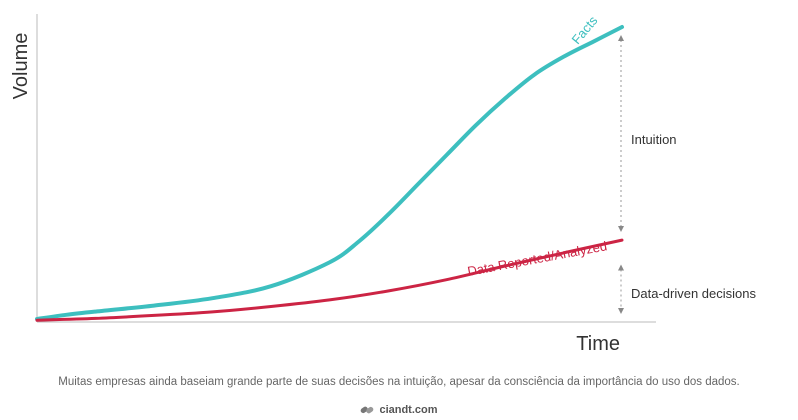 Image resolution: width=798 pixels, height=420 pixels. Describe the element at coordinates (621, 37) in the screenshot. I see `annotation-intuition-arrow-top` at that location.